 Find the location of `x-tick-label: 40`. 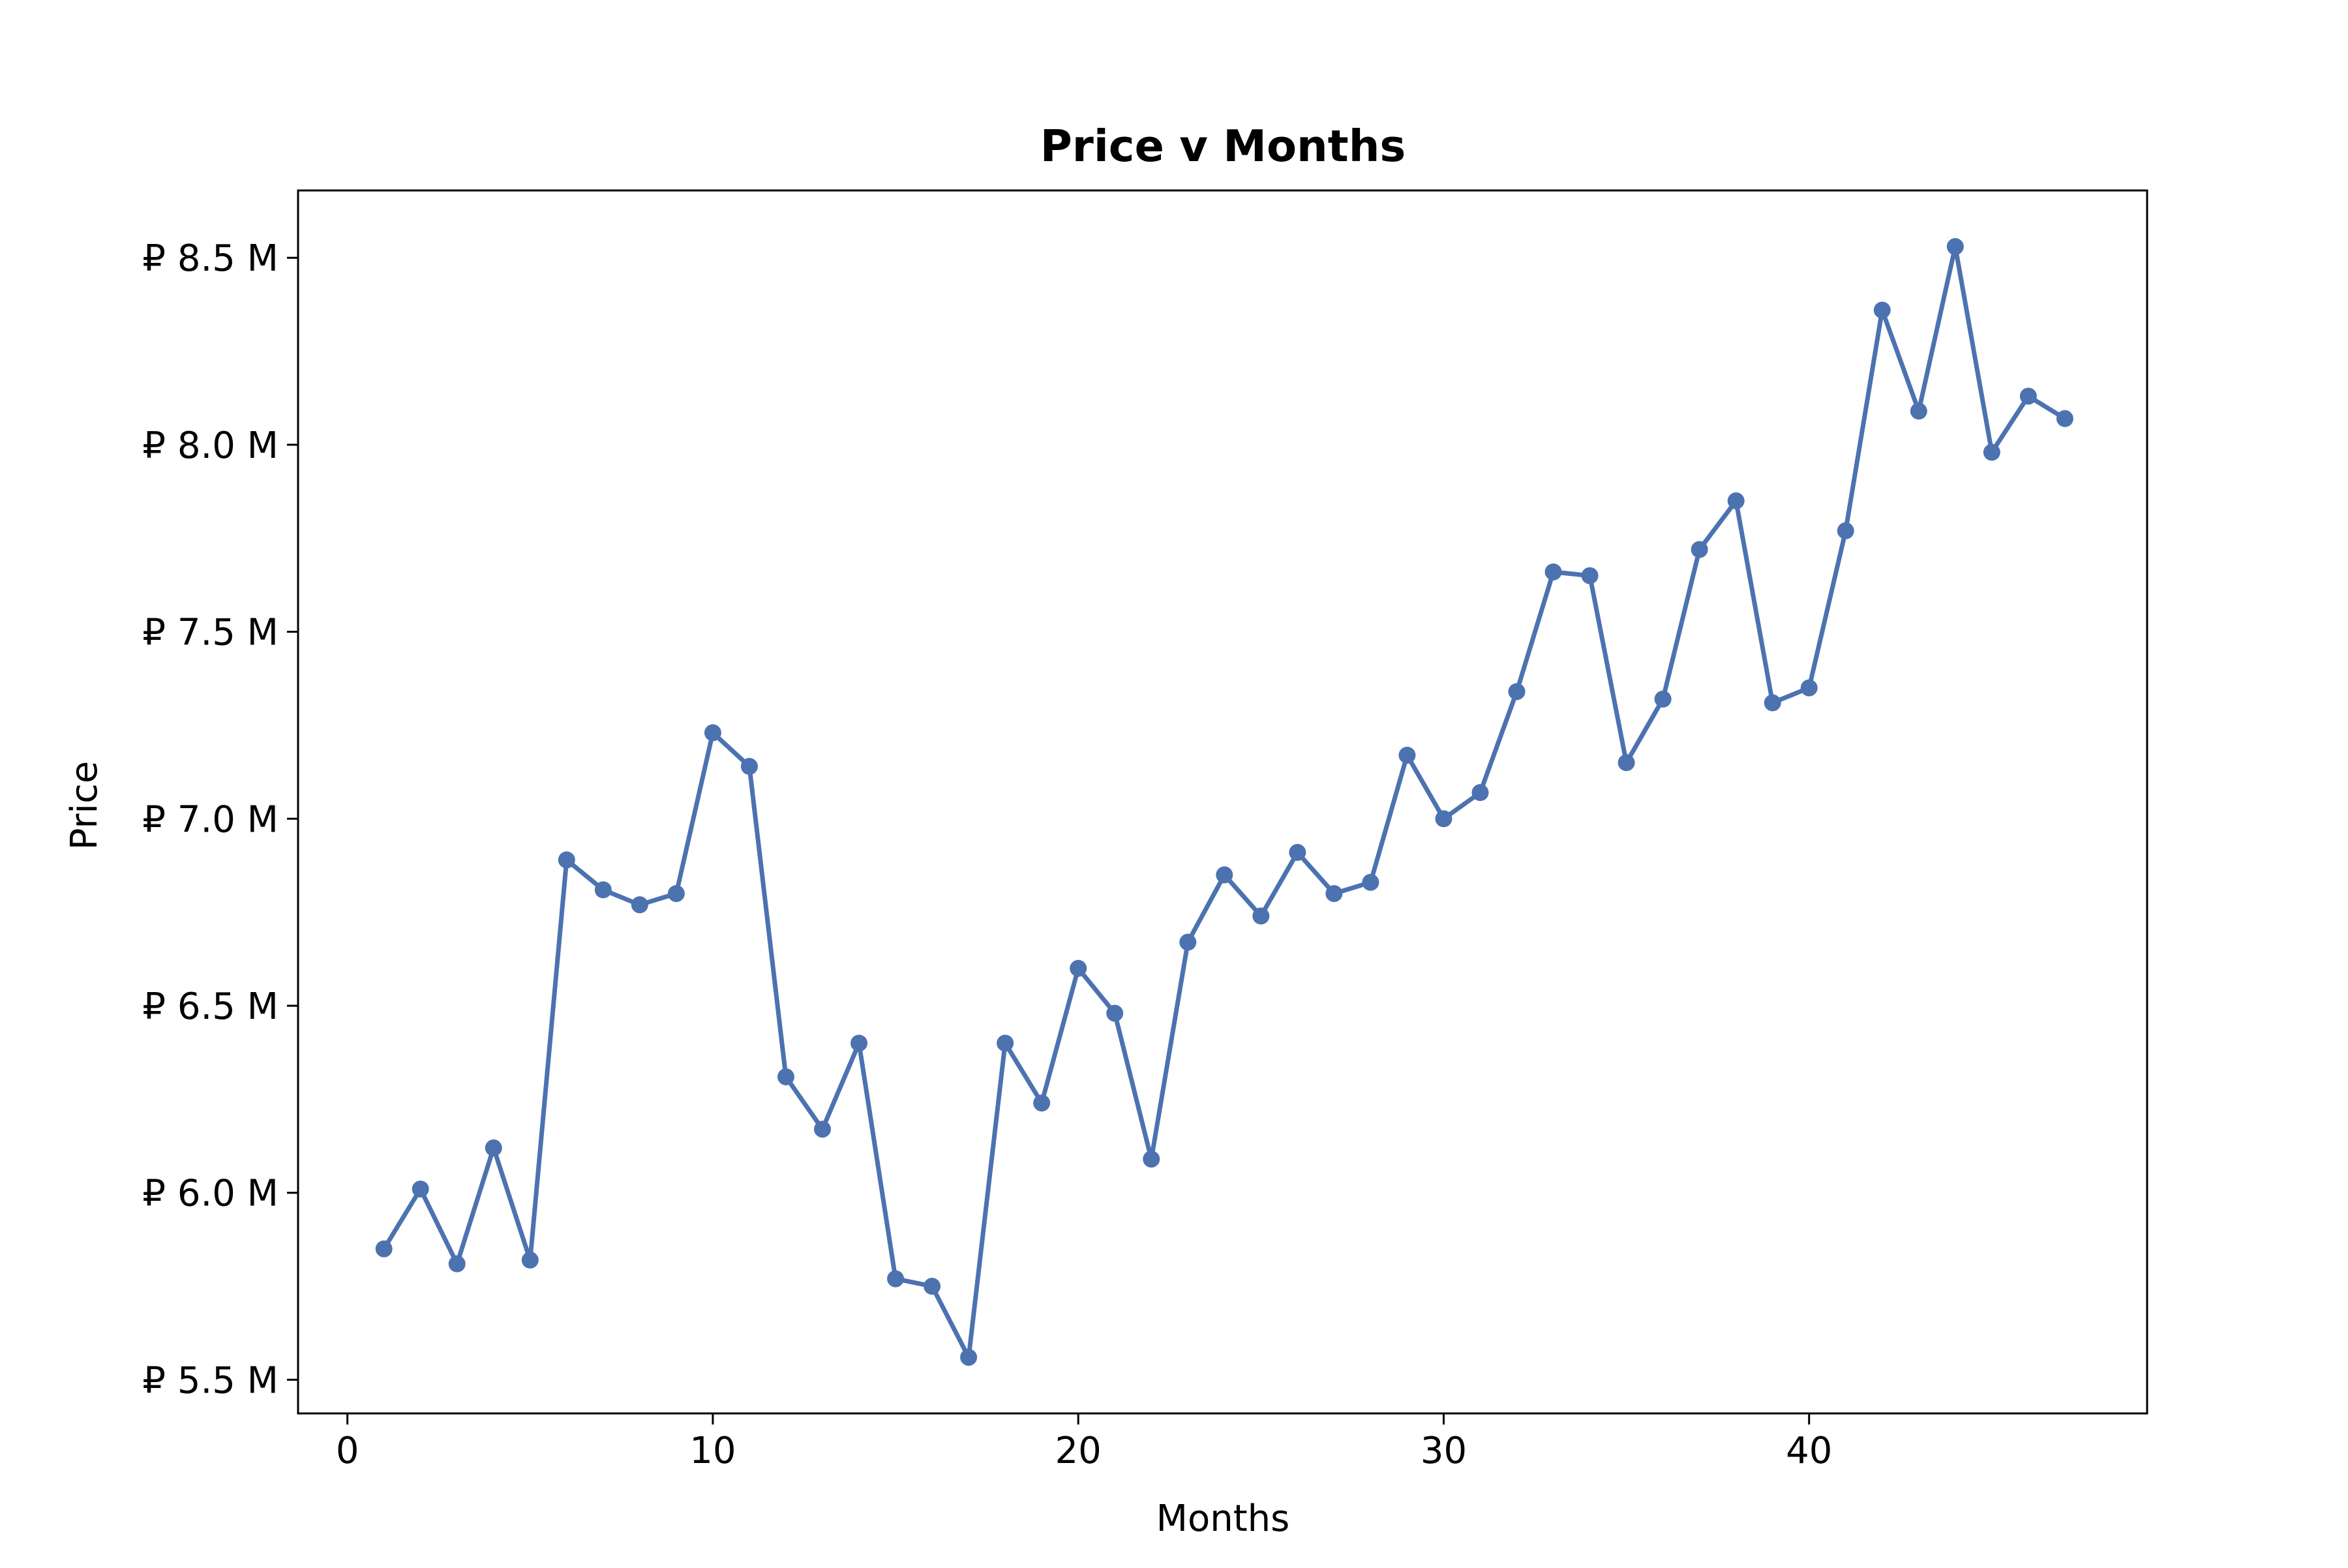

x-tick-label: 40 is located at coordinates (1809, 1451).